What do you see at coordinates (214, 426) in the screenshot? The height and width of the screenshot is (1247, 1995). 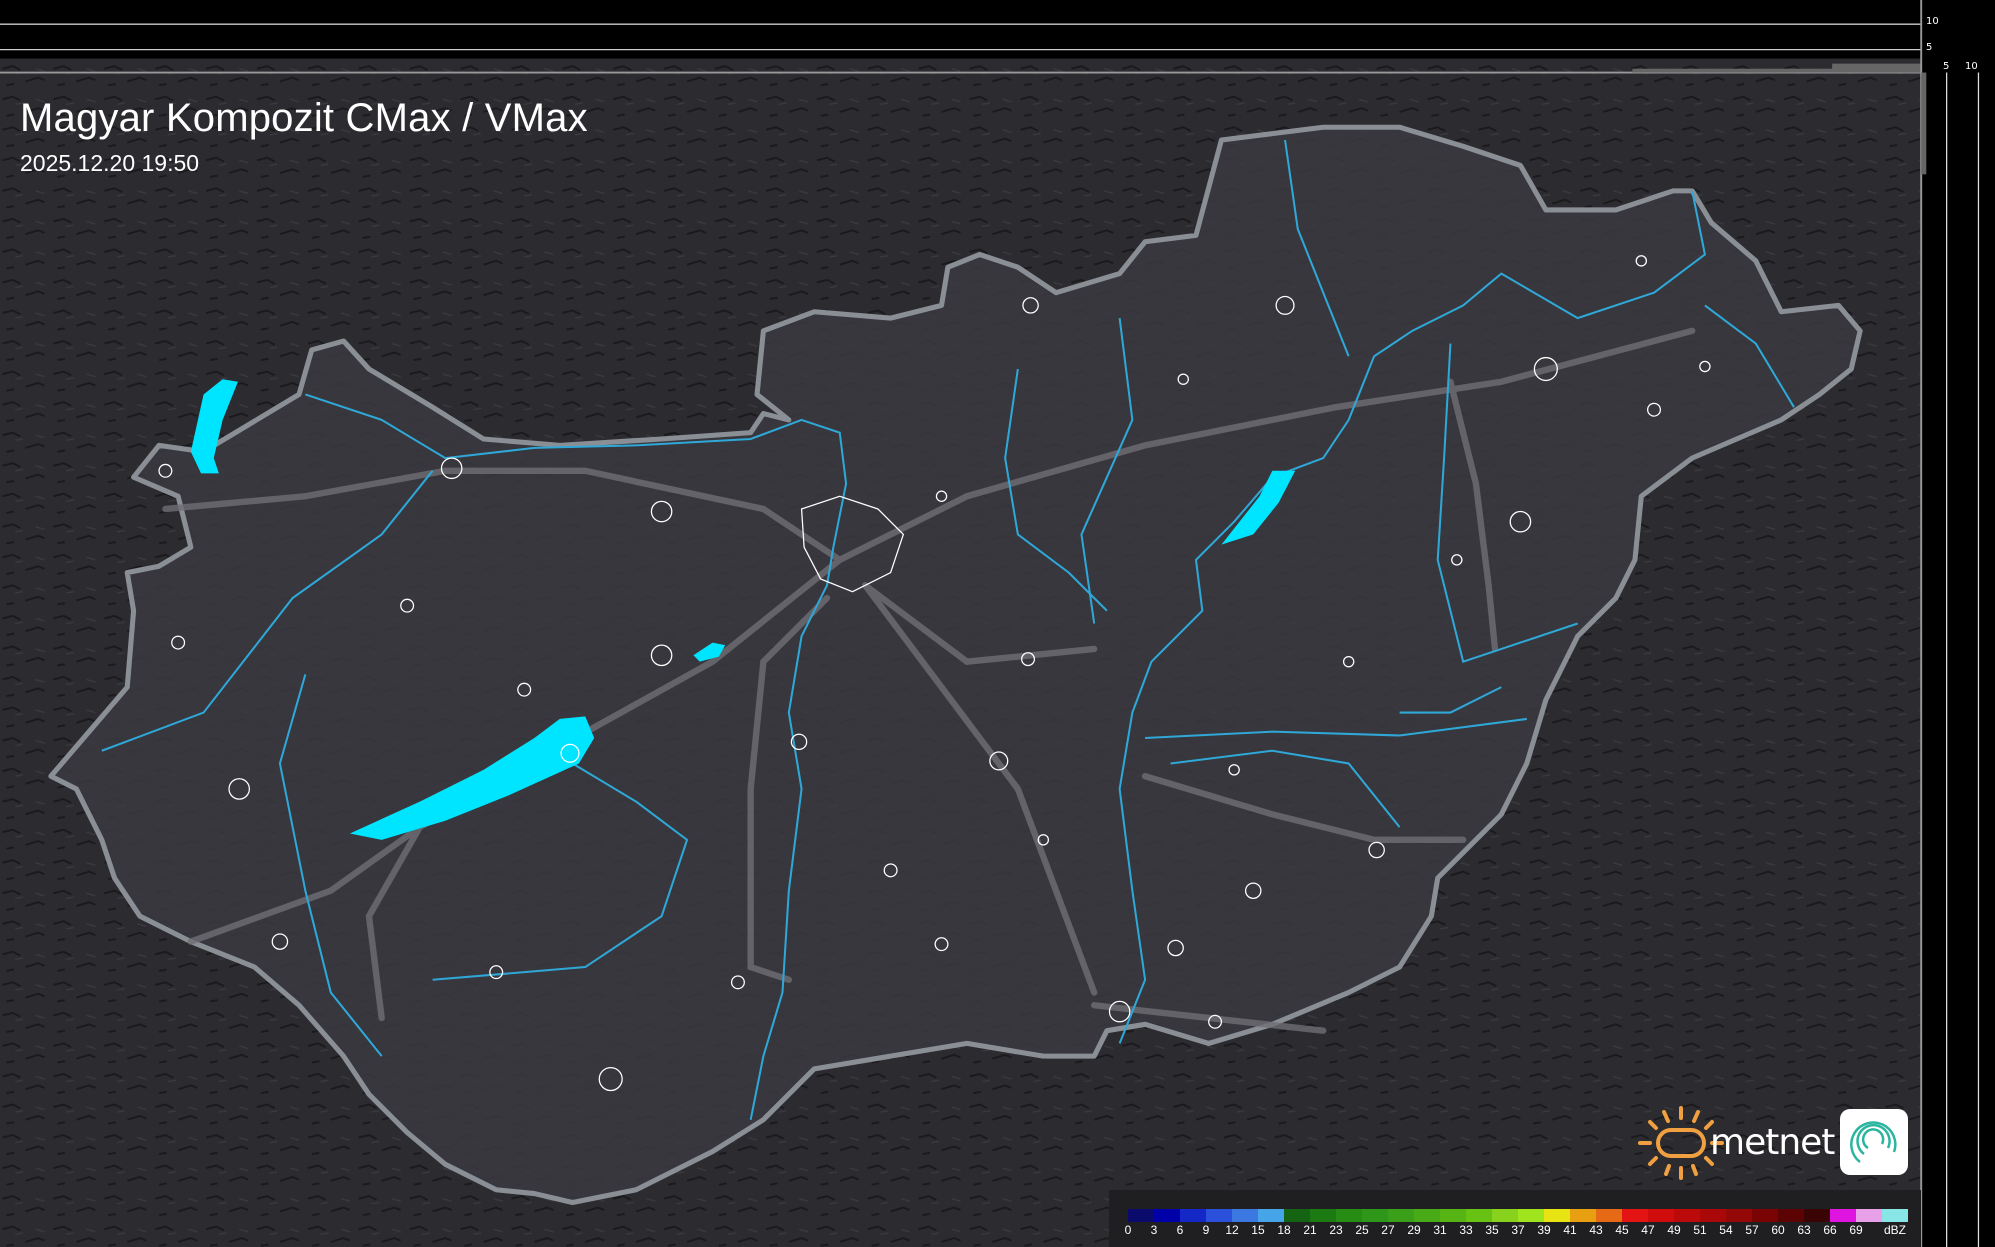 I see `lake-neusiedl` at bounding box center [214, 426].